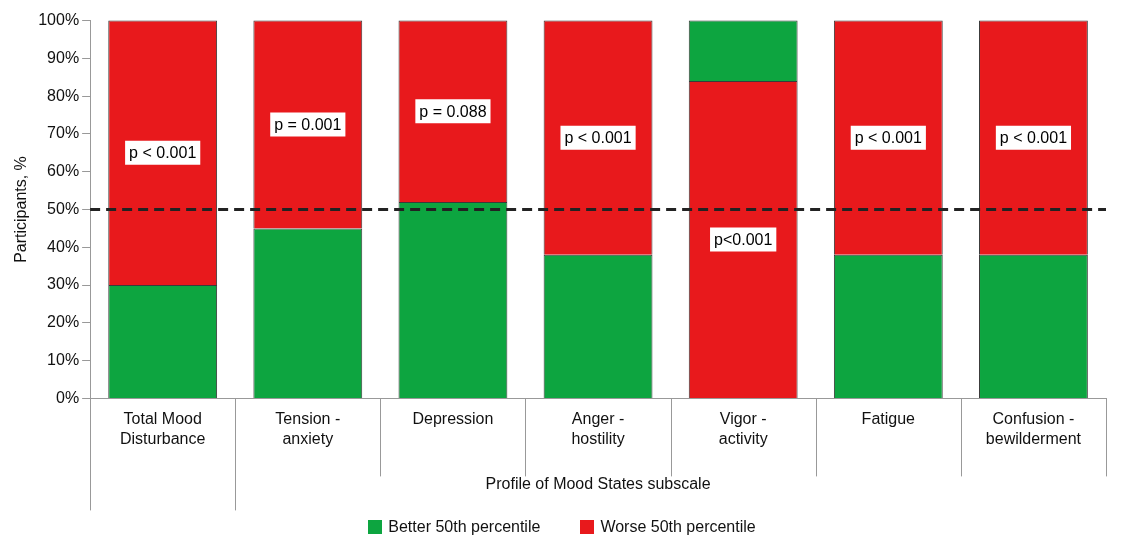  I want to click on y-tick-label: 10%, so click(63, 360).